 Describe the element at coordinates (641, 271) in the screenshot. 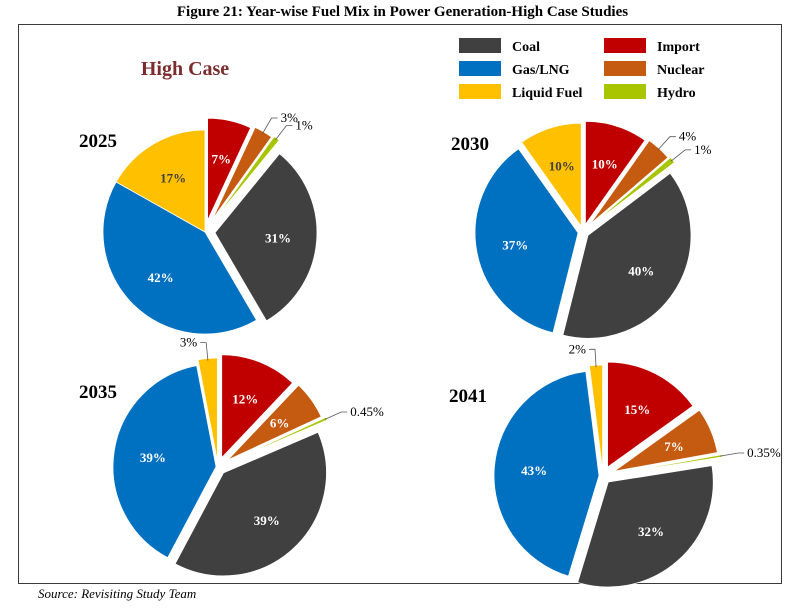

I see `pie-2030-label-coal: 40%` at that location.